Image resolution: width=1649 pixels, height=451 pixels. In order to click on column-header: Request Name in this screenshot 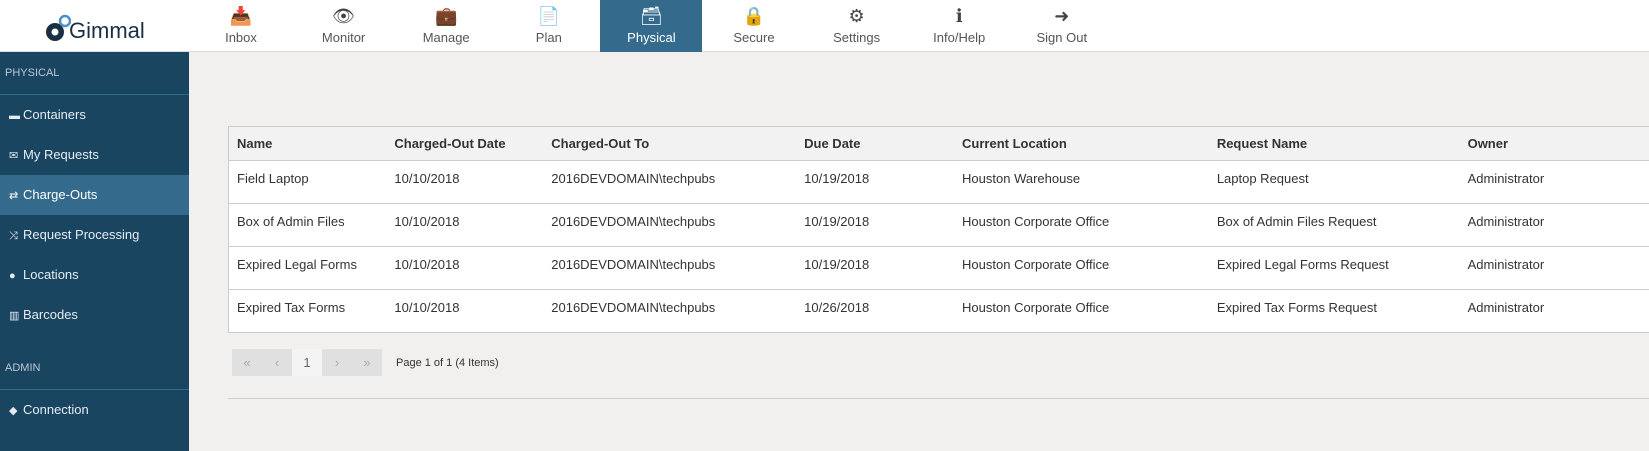, I will do `click(1334, 143)`.